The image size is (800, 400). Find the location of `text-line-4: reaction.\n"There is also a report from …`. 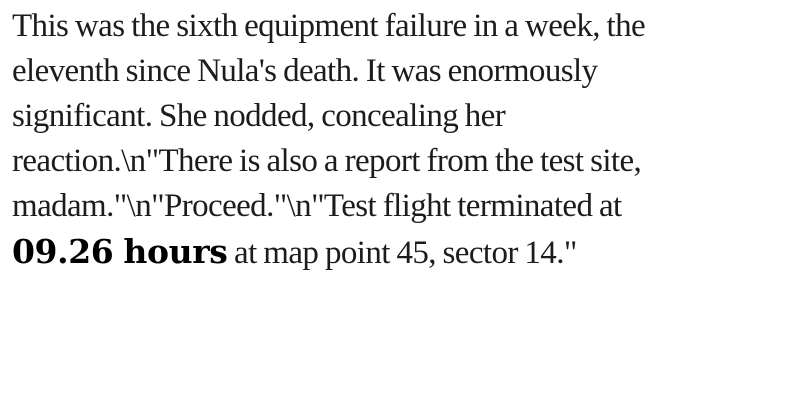

text-line-4: reaction.\n"There is also a report from … is located at coordinates (327, 161).